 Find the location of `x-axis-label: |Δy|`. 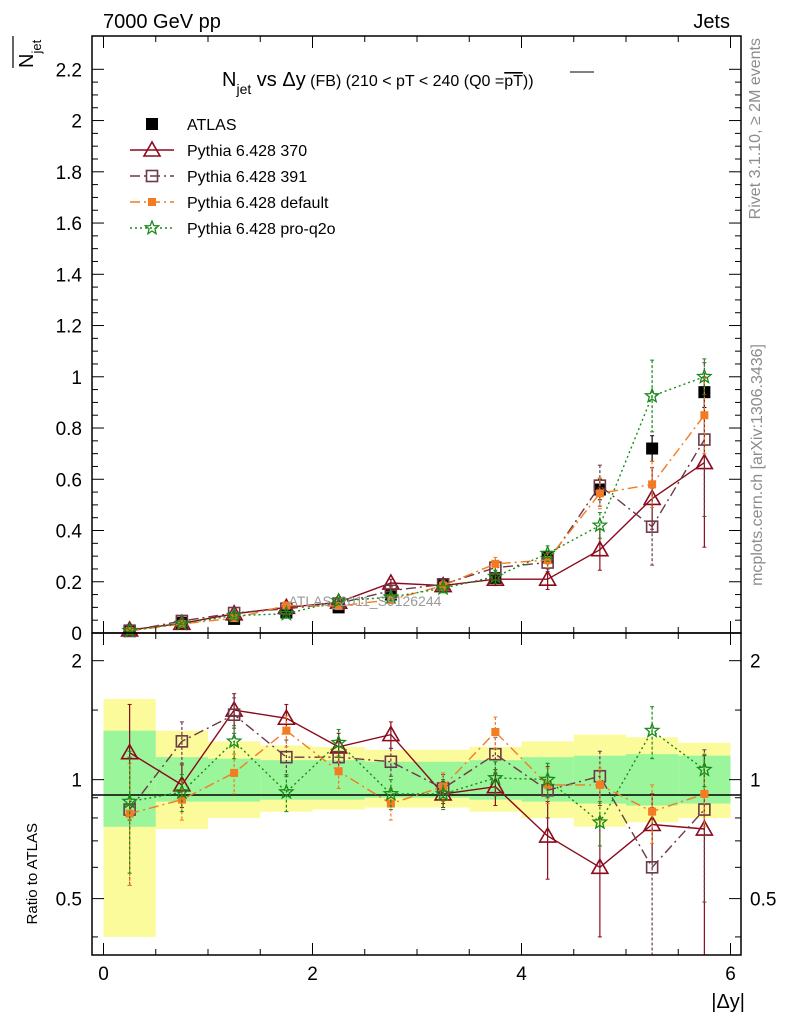

x-axis-label: |Δy| is located at coordinates (728, 1002).